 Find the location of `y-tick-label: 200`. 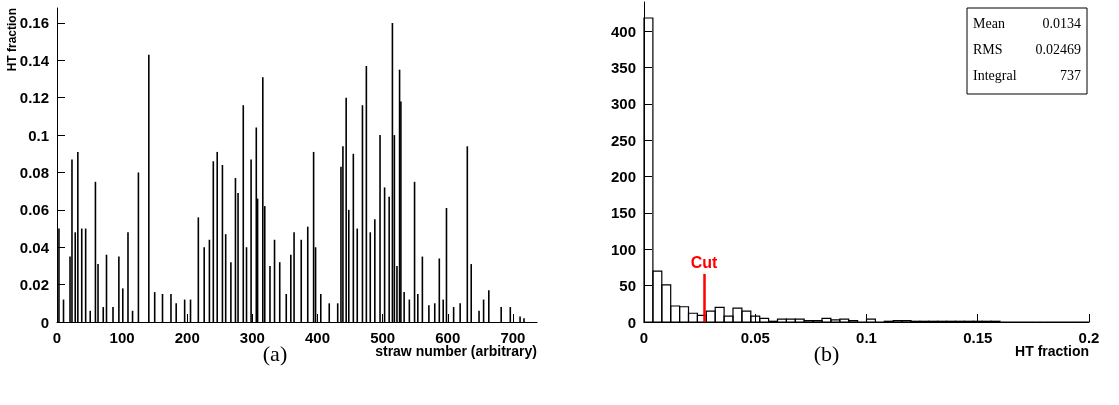

y-tick-label: 200 is located at coordinates (623, 177).